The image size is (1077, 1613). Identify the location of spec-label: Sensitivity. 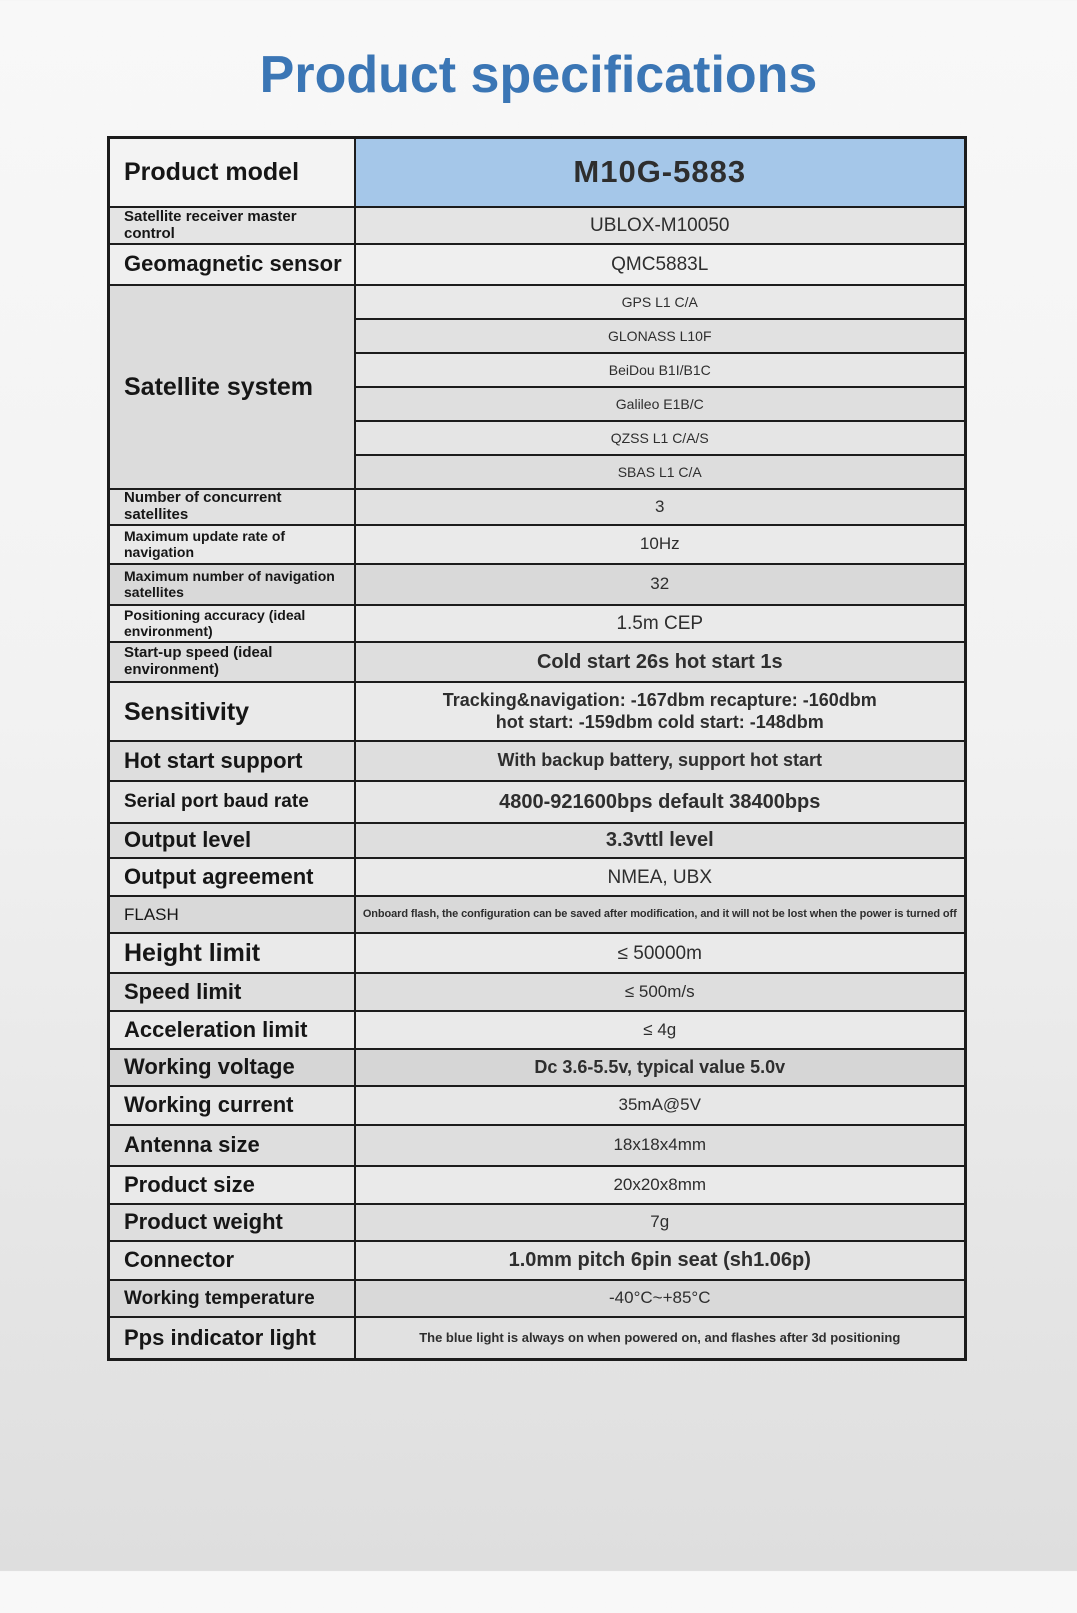
(231, 712).